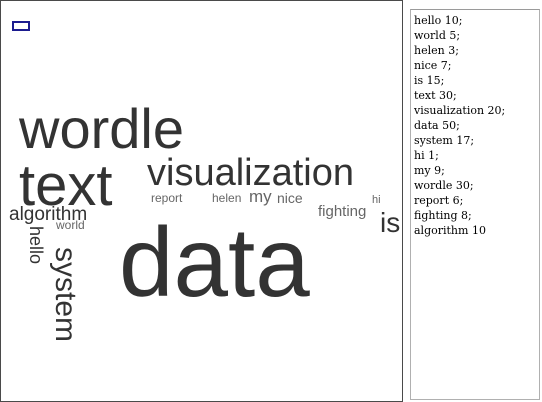  Describe the element at coordinates (390, 222) in the screenshot. I see `cloud-word-is: is` at that location.